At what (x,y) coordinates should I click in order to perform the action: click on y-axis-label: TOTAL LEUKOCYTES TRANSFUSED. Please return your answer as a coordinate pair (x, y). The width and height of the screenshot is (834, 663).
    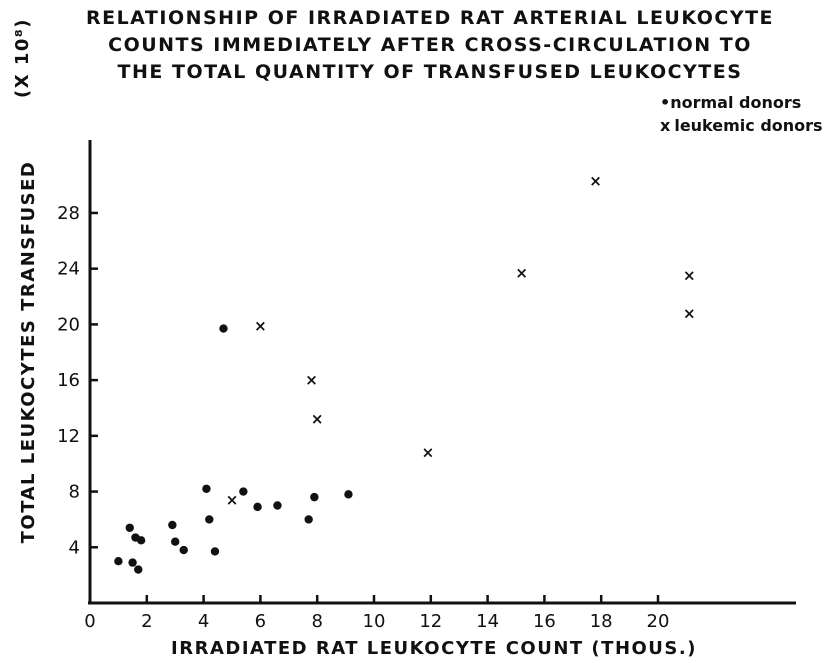
    Looking at the image, I should click on (28, 352).